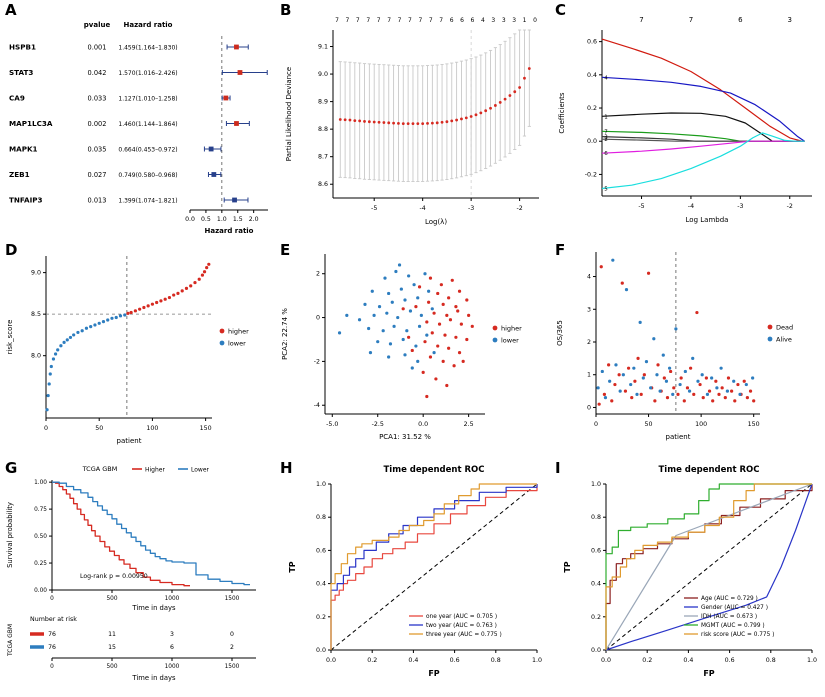  What do you see at coordinates (292, 566) in the screenshot?
I see `svg-text: TP` at bounding box center [292, 566].